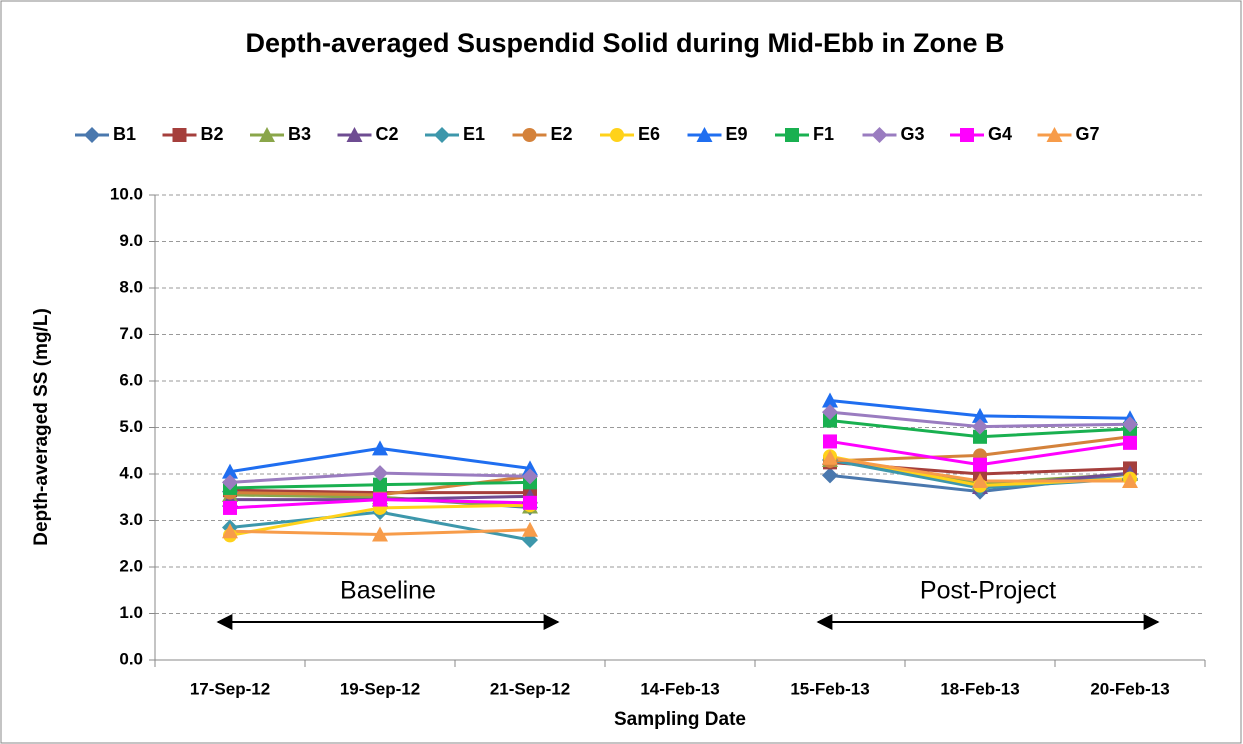 The width and height of the screenshot is (1243, 744). What do you see at coordinates (823, 134) in the screenshot?
I see `legend-label: F1` at bounding box center [823, 134].